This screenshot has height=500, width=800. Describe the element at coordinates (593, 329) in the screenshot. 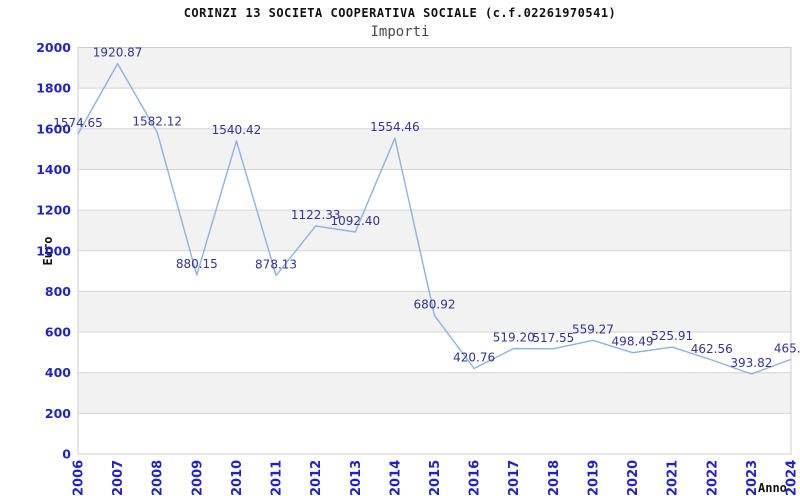

I see `point-label: 559.27` at that location.